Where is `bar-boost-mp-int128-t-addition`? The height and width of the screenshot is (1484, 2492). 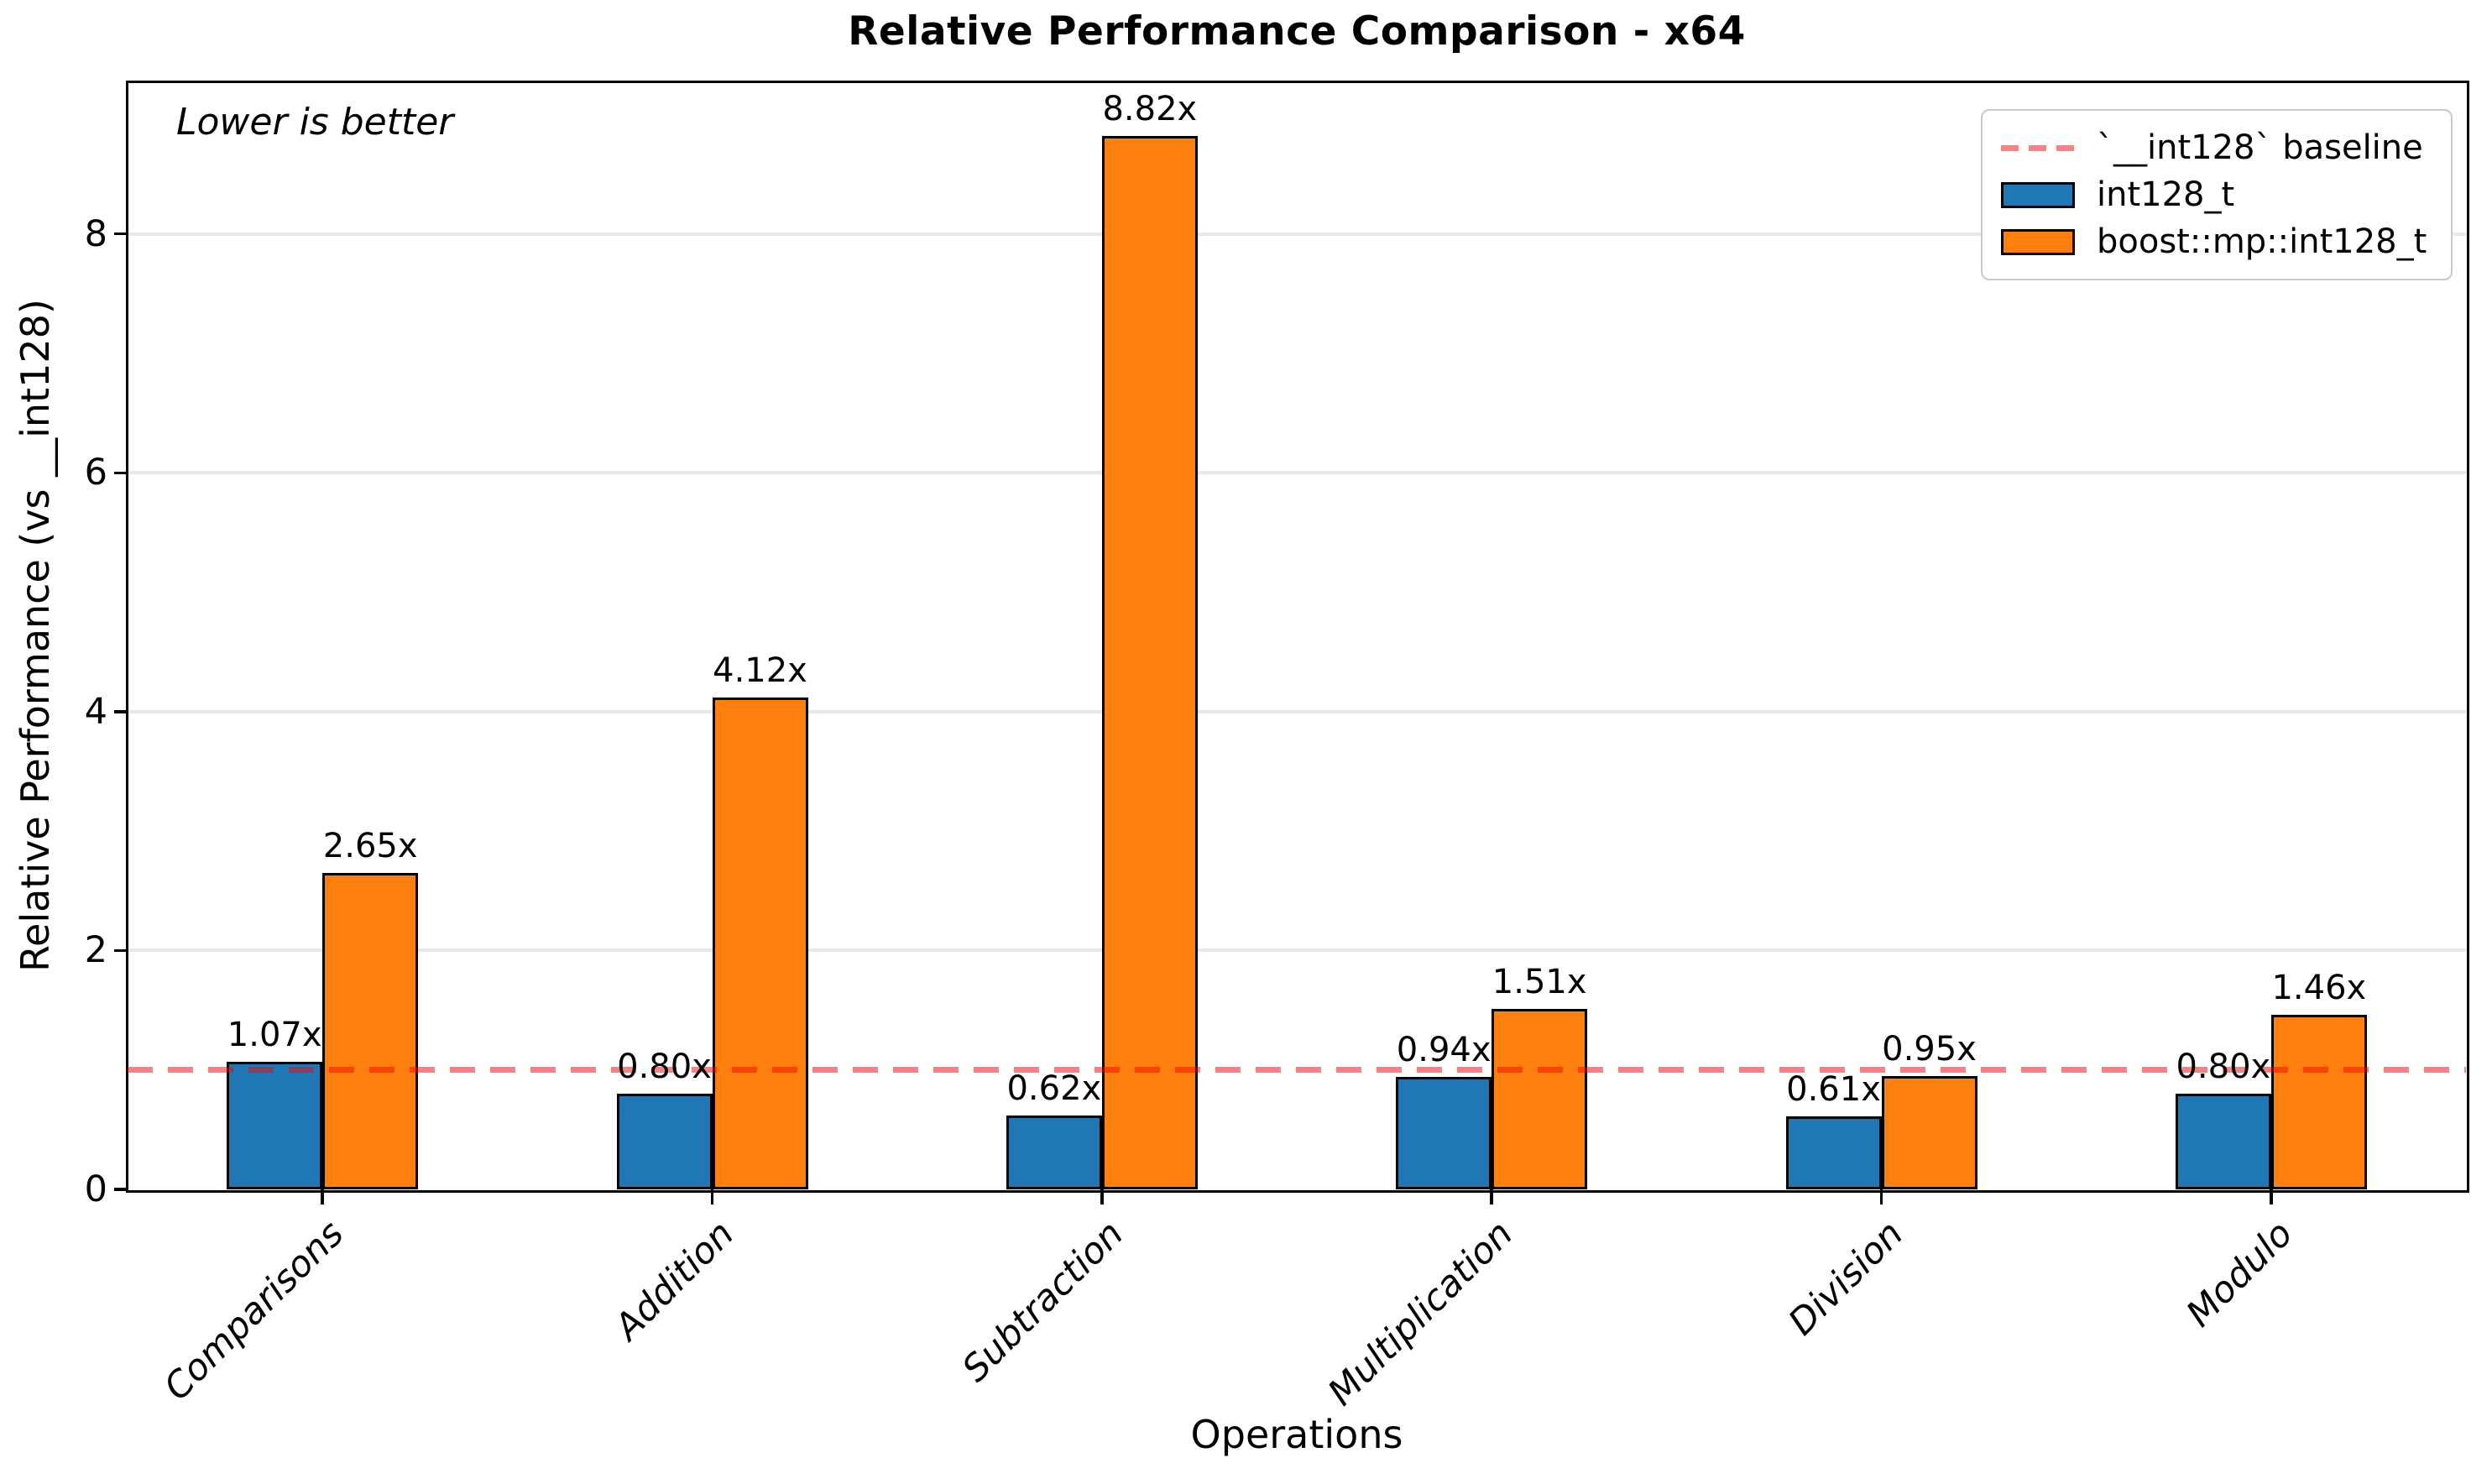 bar-boost-mp-int128-t-addition is located at coordinates (760, 943).